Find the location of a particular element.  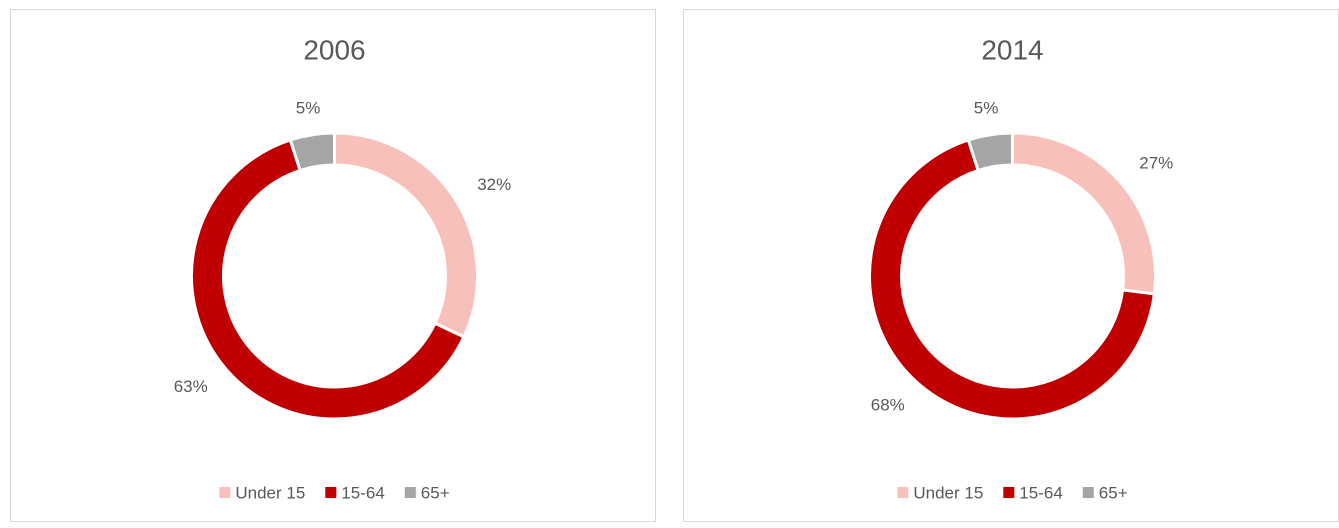

data-label: 63% is located at coordinates (191, 386).